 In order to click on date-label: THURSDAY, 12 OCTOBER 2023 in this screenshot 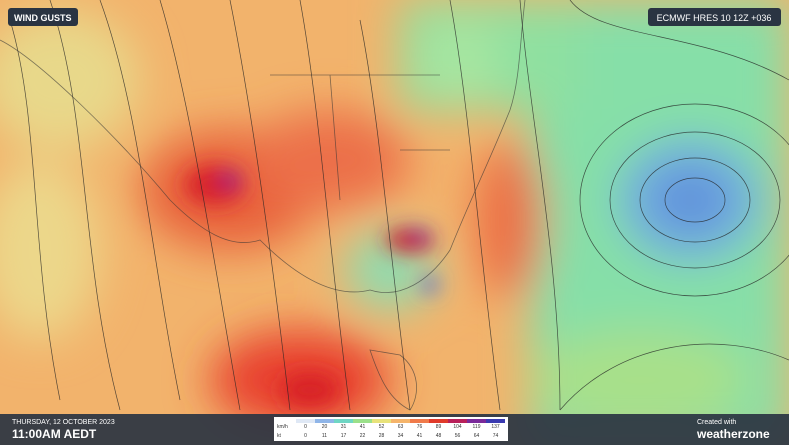, I will do `click(63, 422)`.